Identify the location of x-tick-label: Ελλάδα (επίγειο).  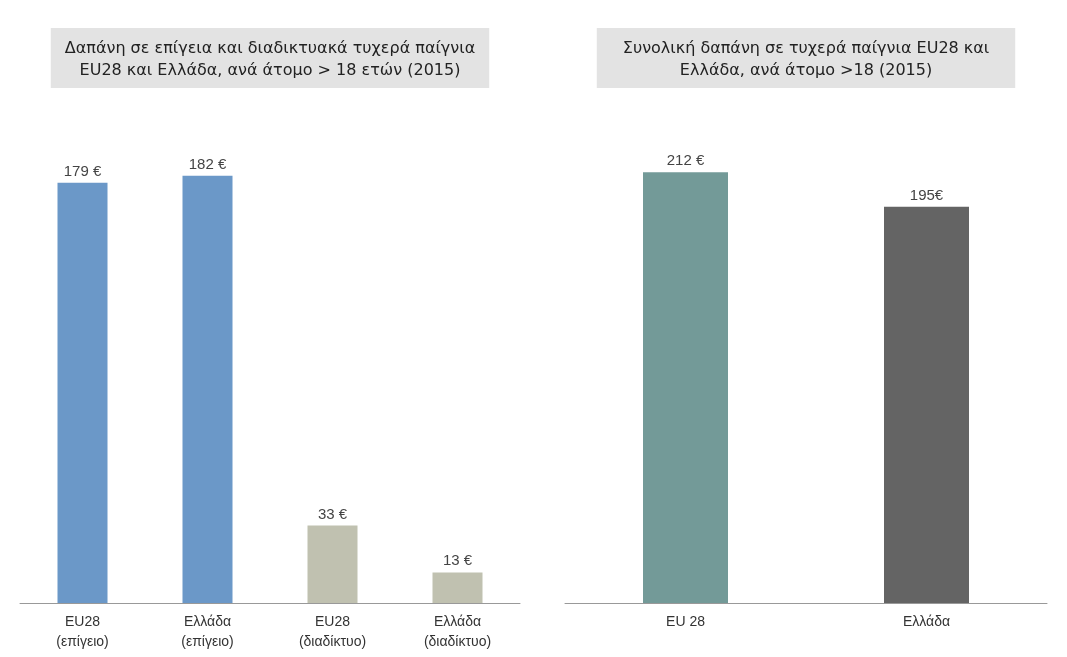
(207, 631).